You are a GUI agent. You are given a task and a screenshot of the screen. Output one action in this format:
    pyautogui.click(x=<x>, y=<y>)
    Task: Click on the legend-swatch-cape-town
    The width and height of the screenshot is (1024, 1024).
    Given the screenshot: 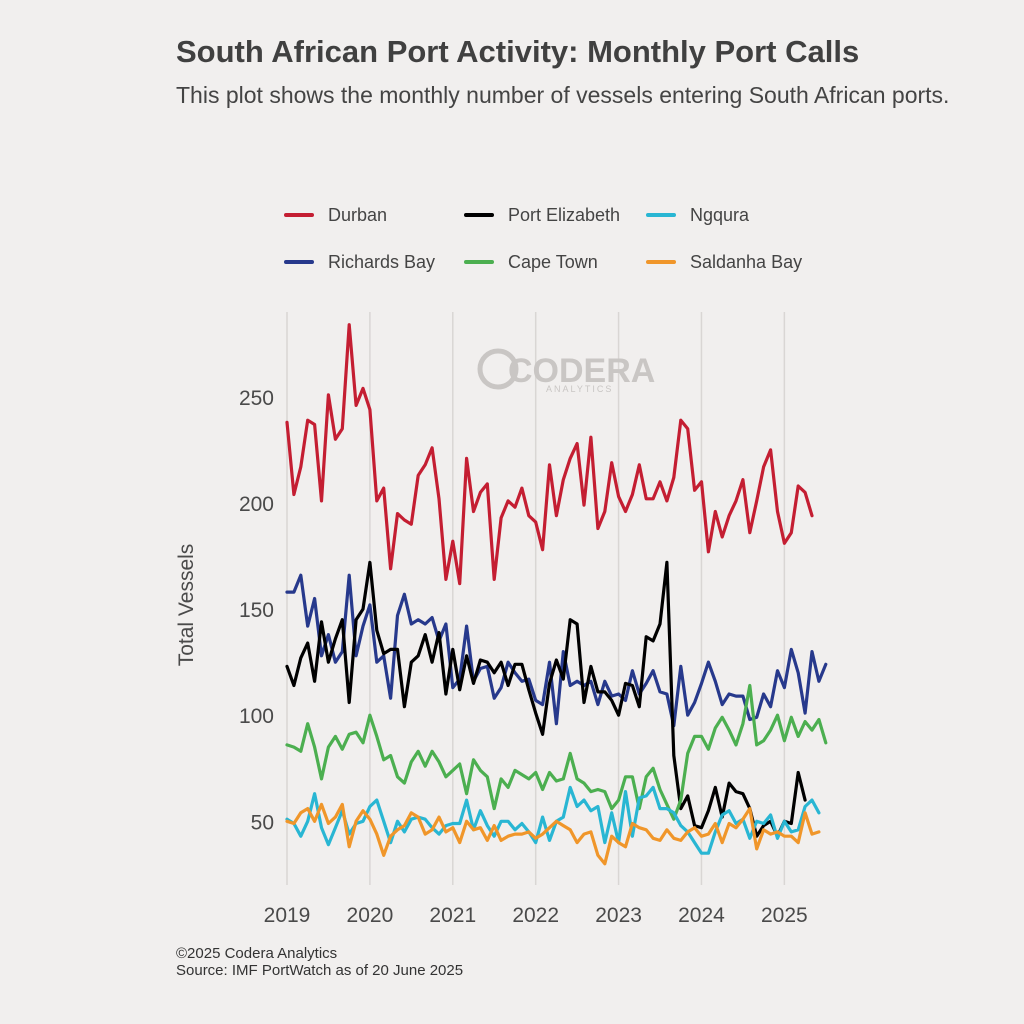 What is the action you would take?
    pyautogui.click(x=479, y=262)
    